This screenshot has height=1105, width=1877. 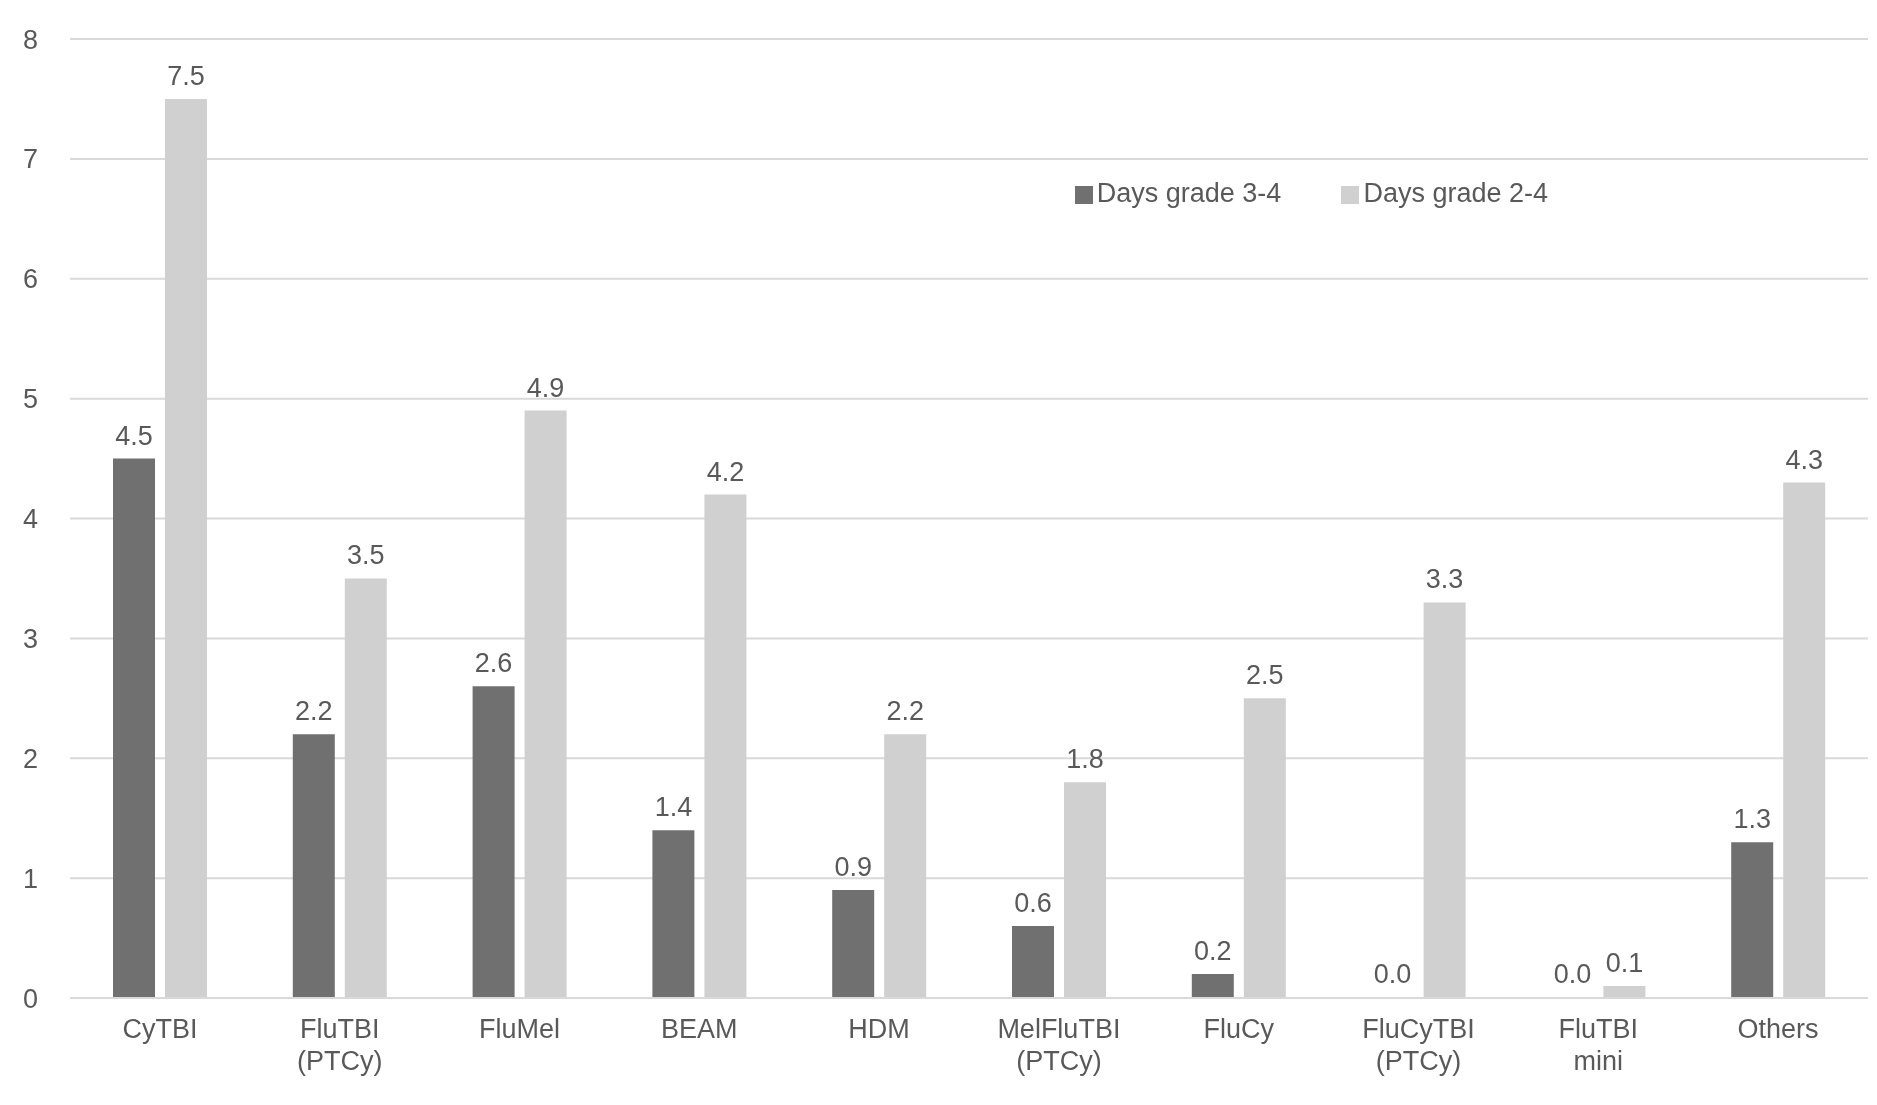 What do you see at coordinates (545, 387) in the screenshot?
I see `data-label: 4.9` at bounding box center [545, 387].